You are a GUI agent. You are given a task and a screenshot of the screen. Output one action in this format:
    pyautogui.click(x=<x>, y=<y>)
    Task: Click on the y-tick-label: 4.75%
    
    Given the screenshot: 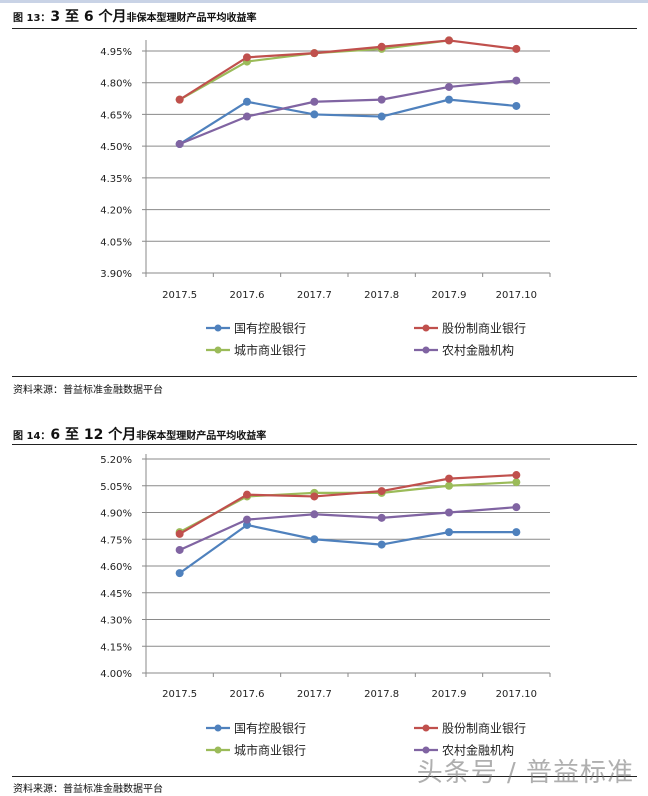 What is the action you would take?
    pyautogui.click(x=116, y=540)
    